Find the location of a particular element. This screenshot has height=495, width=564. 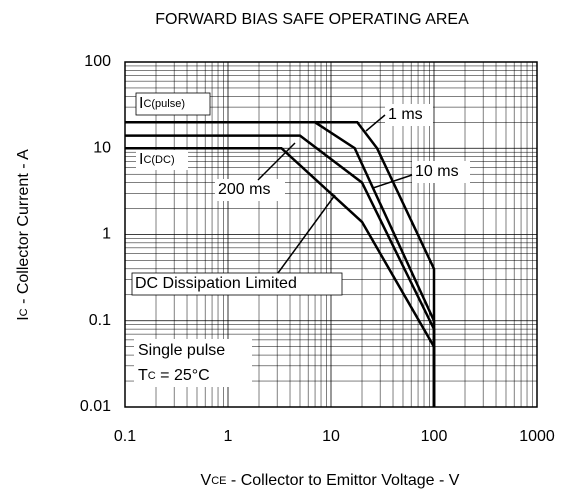

note: Single pulse is located at coordinates (181, 350).